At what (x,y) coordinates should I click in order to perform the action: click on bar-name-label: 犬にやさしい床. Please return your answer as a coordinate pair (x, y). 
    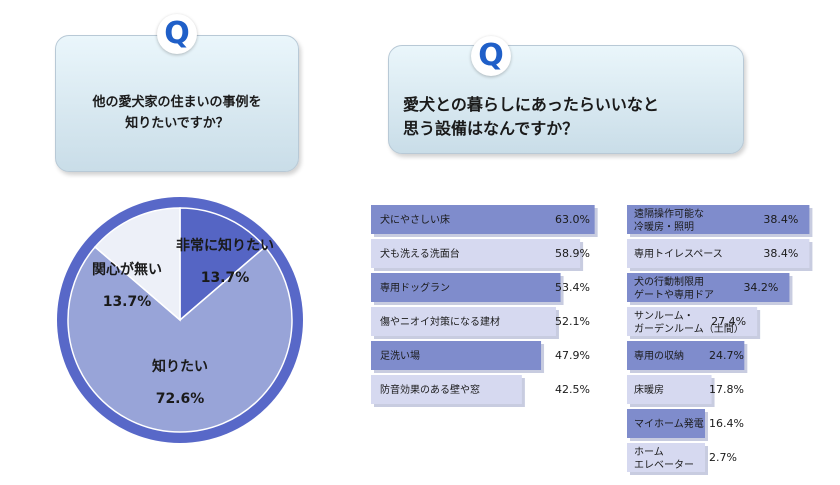
    Looking at the image, I should click on (415, 219).